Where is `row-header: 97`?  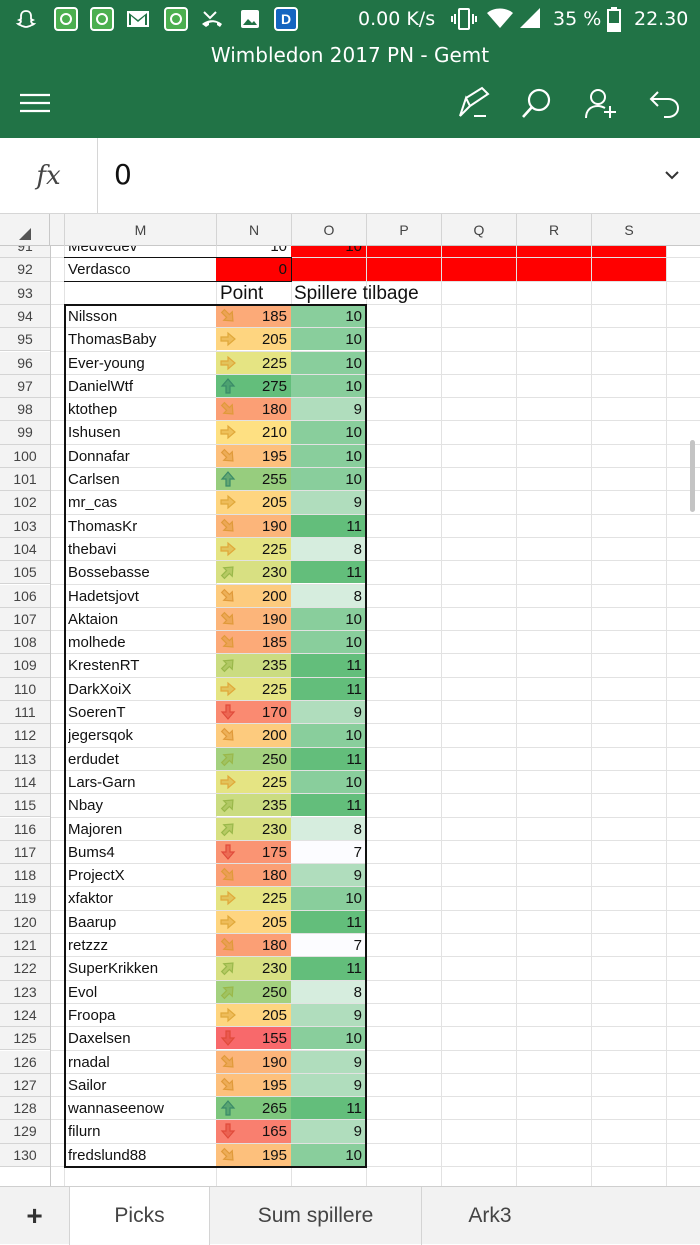 row-header: 97 is located at coordinates (25, 386).